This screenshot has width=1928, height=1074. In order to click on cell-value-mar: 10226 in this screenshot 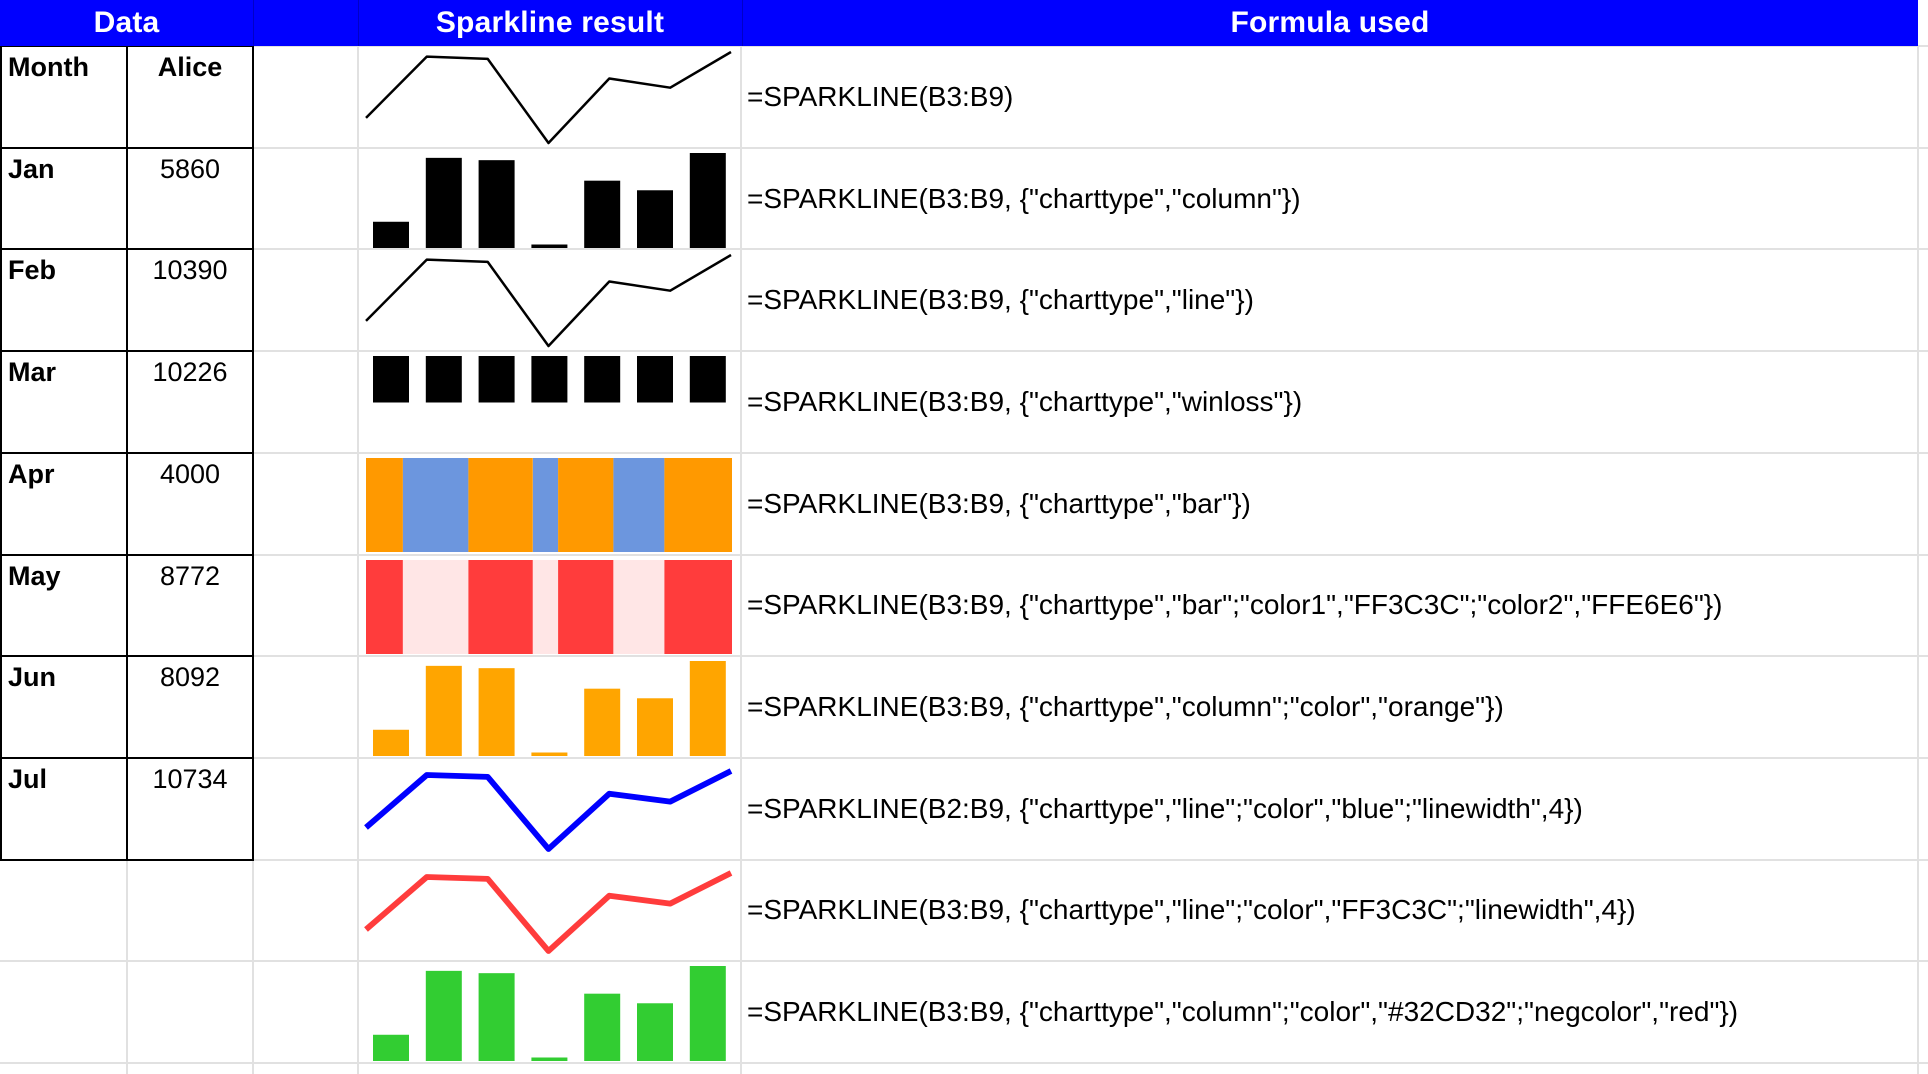, I will do `click(190, 372)`.